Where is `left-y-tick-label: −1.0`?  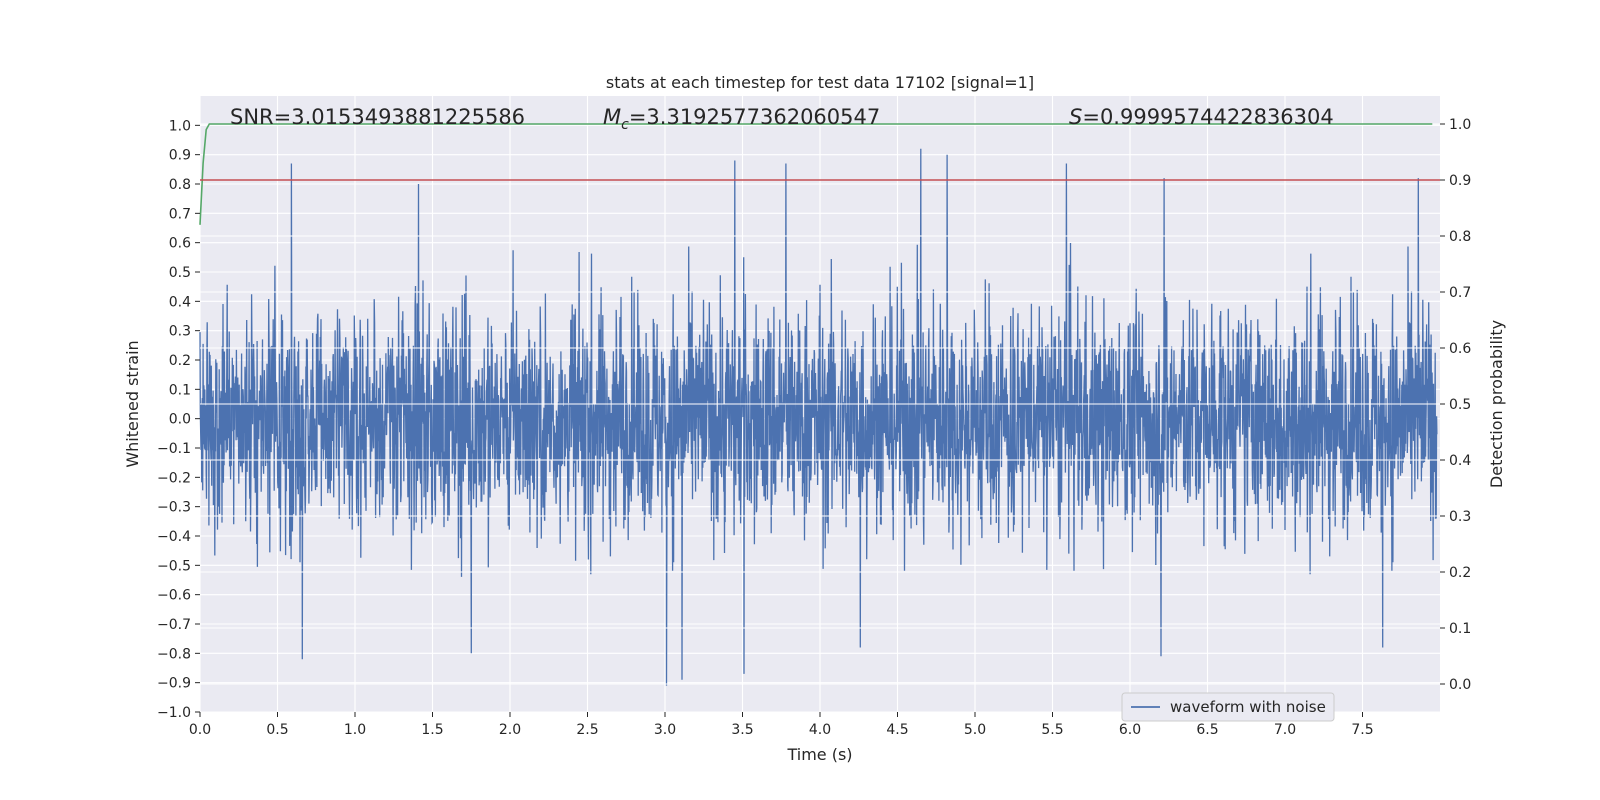 left-y-tick-label: −1.0 is located at coordinates (174, 713).